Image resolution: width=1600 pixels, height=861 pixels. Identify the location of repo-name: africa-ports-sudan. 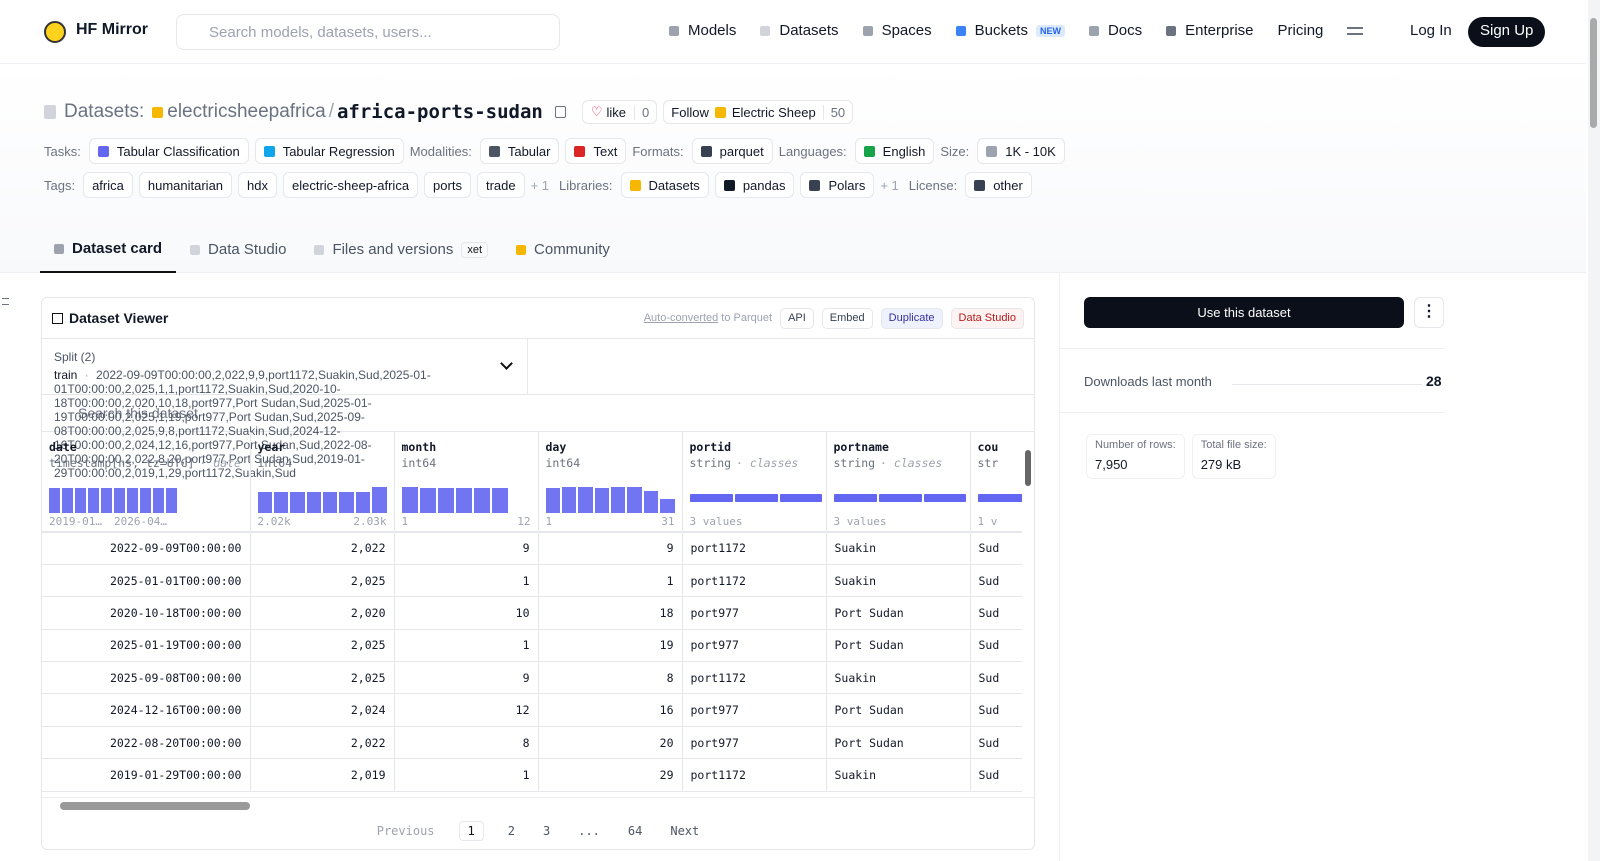
(439, 112).